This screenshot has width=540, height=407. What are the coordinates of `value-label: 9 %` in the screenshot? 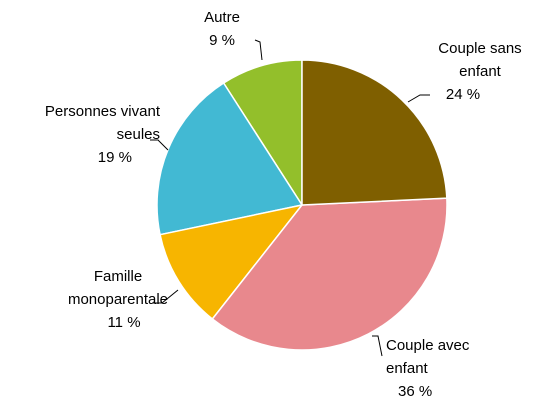 It's located at (222, 40).